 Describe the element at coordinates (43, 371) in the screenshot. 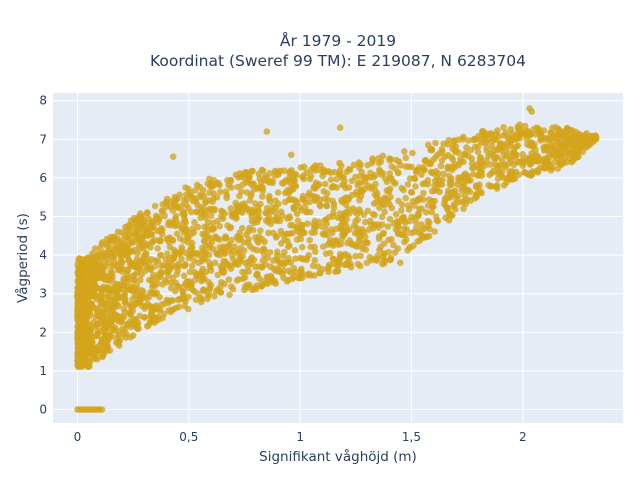

I see `y-tick-label: 1` at that location.